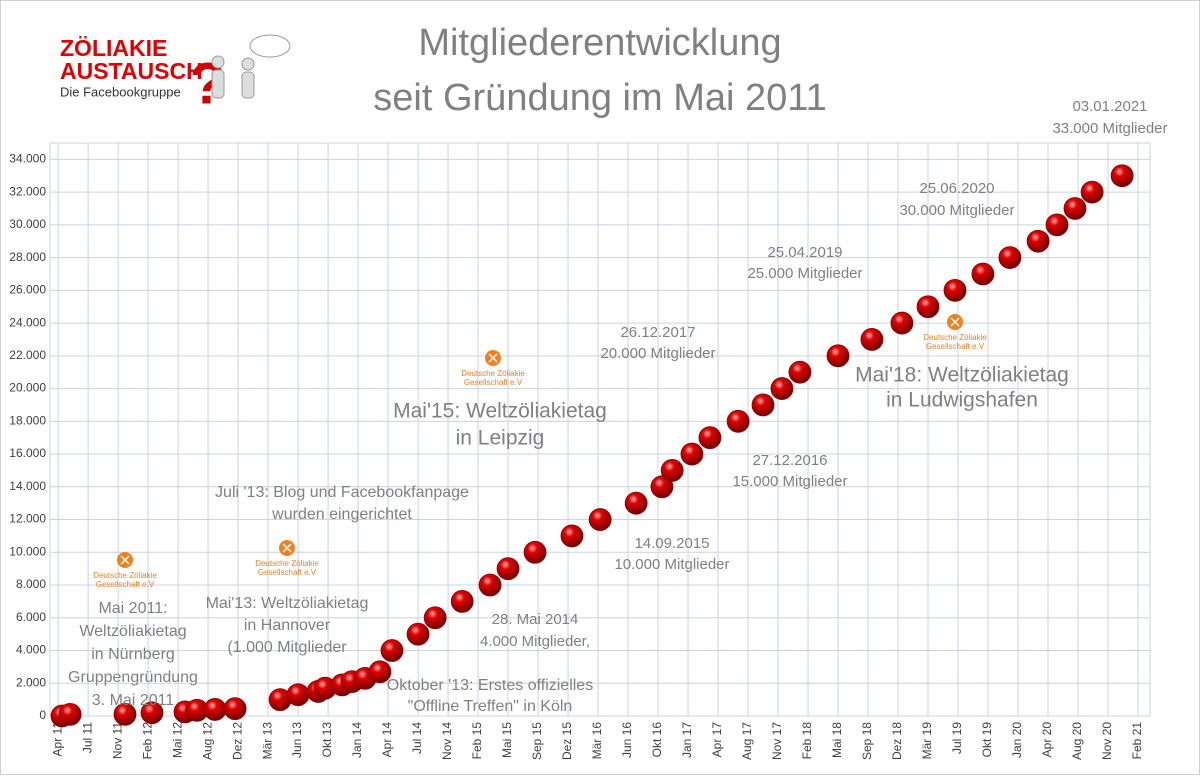 This screenshot has height=780, width=1200. What do you see at coordinates (962, 375) in the screenshot?
I see `annotation: Mai'18: Weltzöliakietag` at bounding box center [962, 375].